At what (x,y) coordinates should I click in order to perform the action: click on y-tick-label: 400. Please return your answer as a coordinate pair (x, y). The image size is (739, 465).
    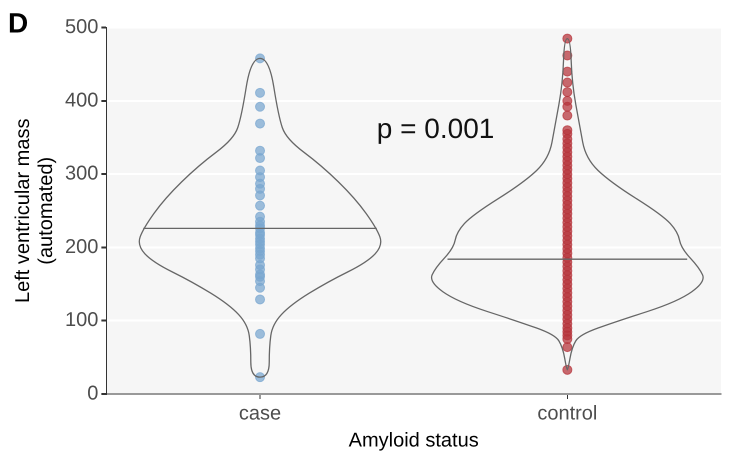
    Looking at the image, I should click on (81, 100).